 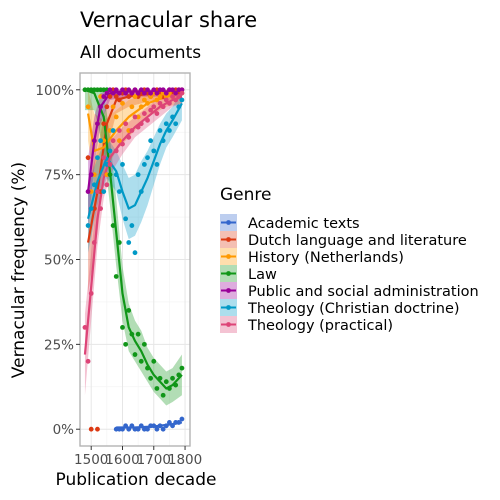 I want to click on x-tick-label: 1500, so click(x=91, y=460).